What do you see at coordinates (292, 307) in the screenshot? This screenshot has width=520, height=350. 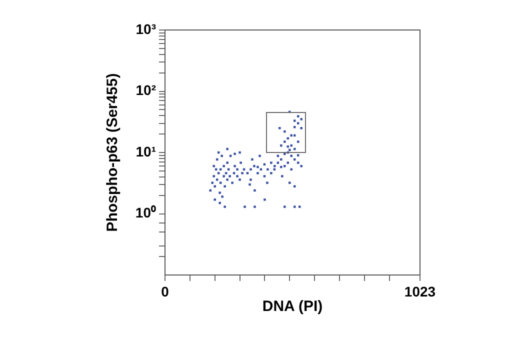 I see `x-axis-title: DNA (PI)` at bounding box center [292, 307].